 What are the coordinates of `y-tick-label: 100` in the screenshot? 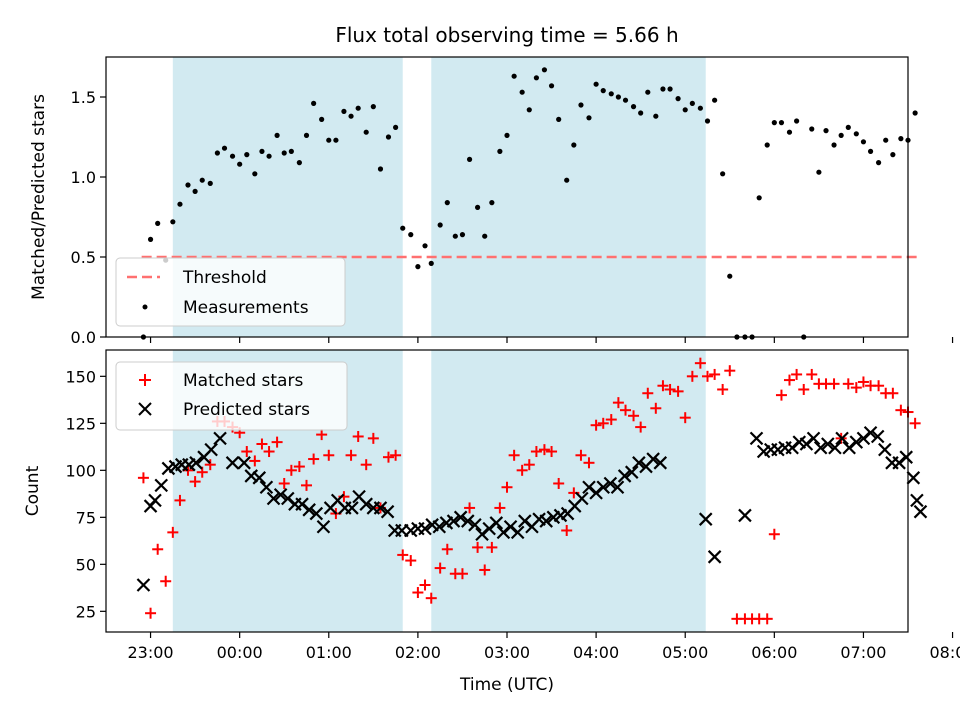 It's located at (80, 470).